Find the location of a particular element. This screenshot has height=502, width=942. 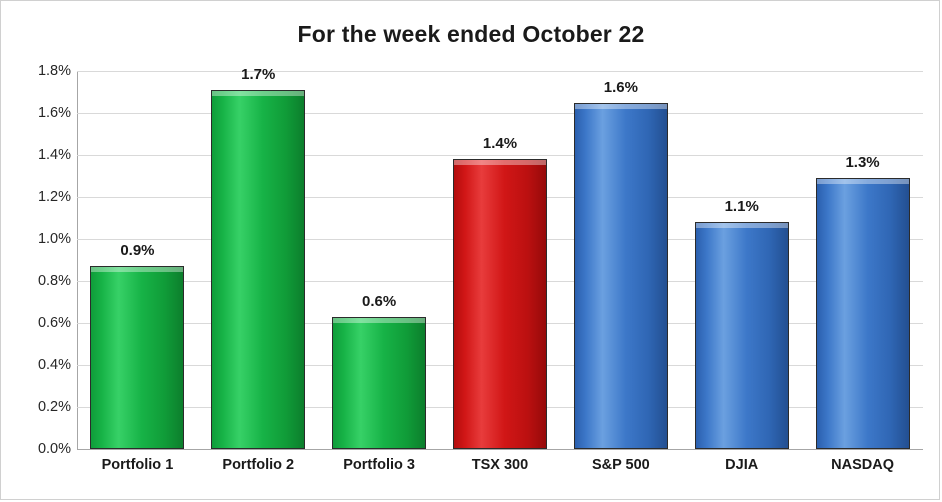

bar-group: 1.6% is located at coordinates (620, 260).